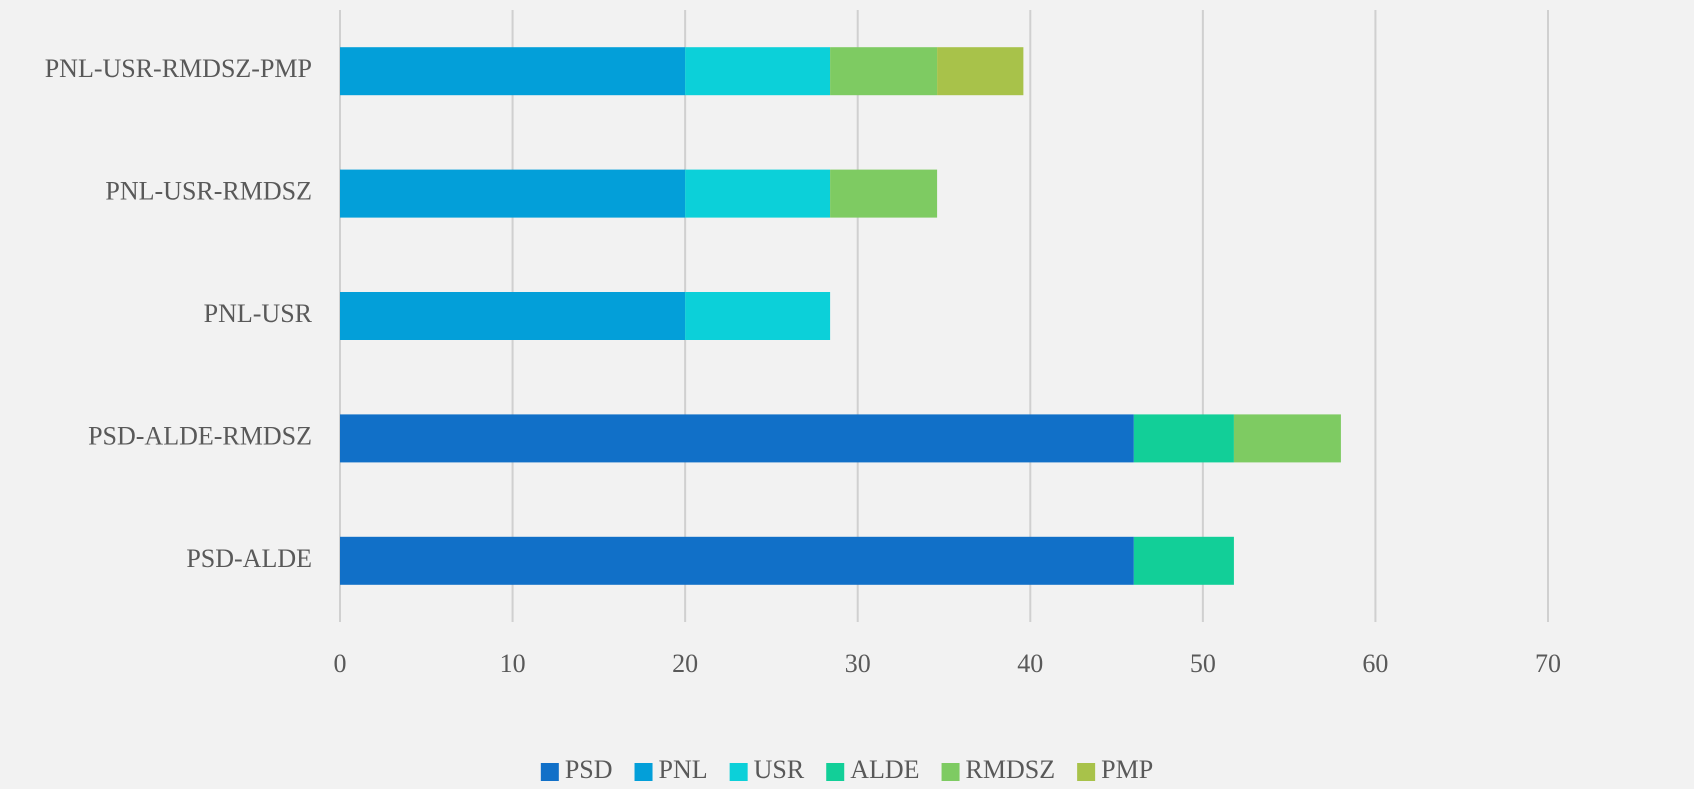 This screenshot has height=789, width=1694. Describe the element at coordinates (340, 663) in the screenshot. I see `x-tick-label: 0` at that location.